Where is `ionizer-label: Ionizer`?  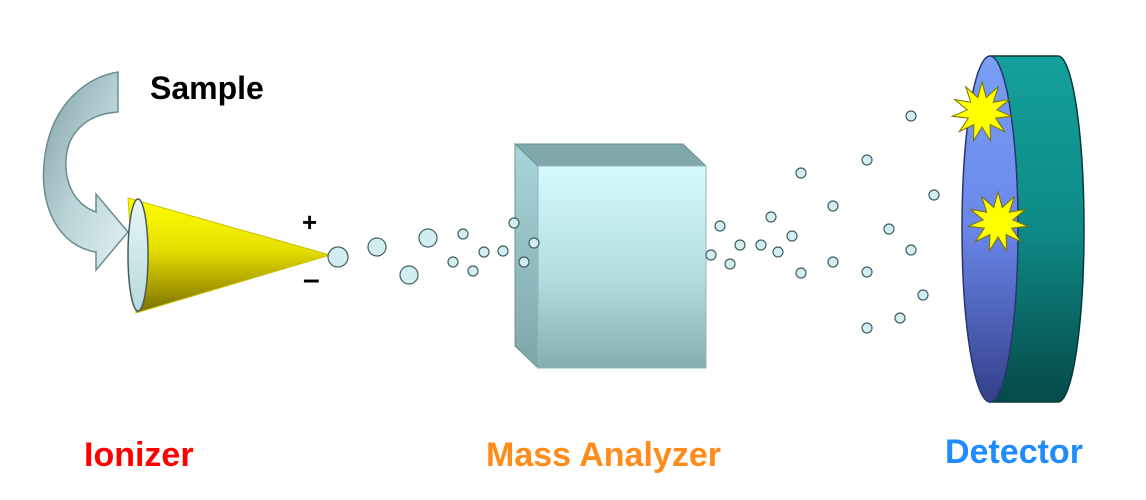 ionizer-label: Ionizer is located at coordinates (139, 455).